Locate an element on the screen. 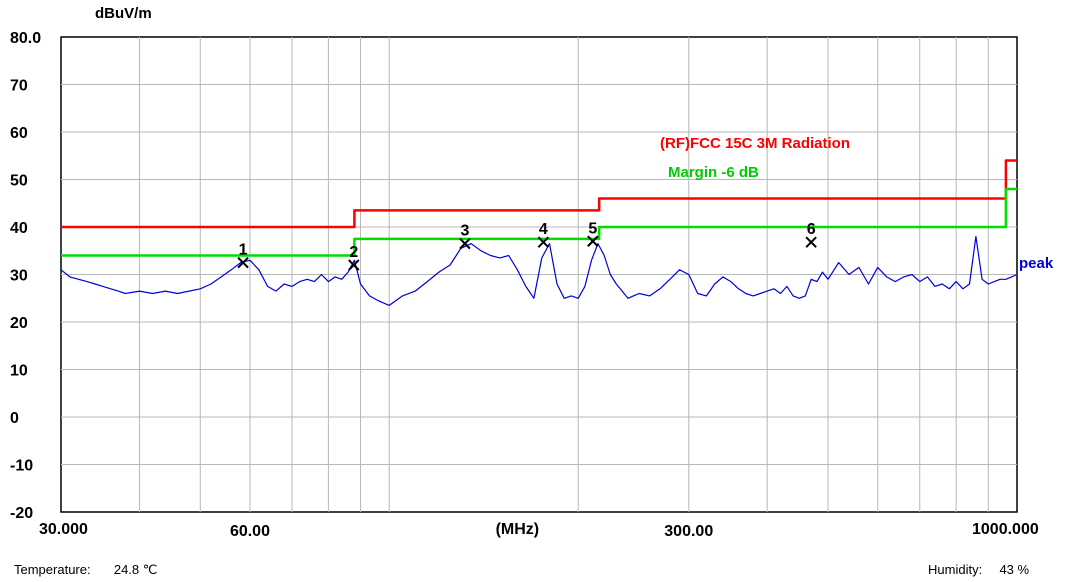  marker-label: 4 is located at coordinates (543, 229).